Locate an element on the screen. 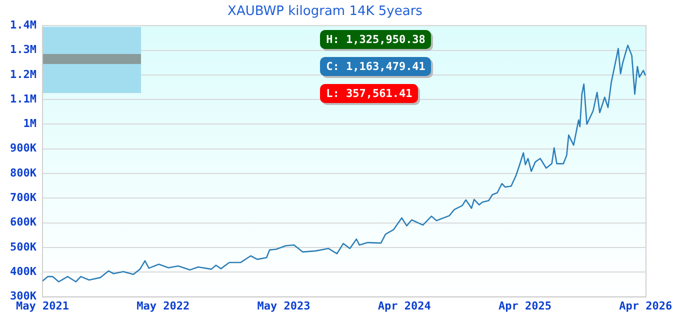 Image resolution: width=680 pixels, height=320 pixels. y-tick-label: 400K is located at coordinates (23, 271).